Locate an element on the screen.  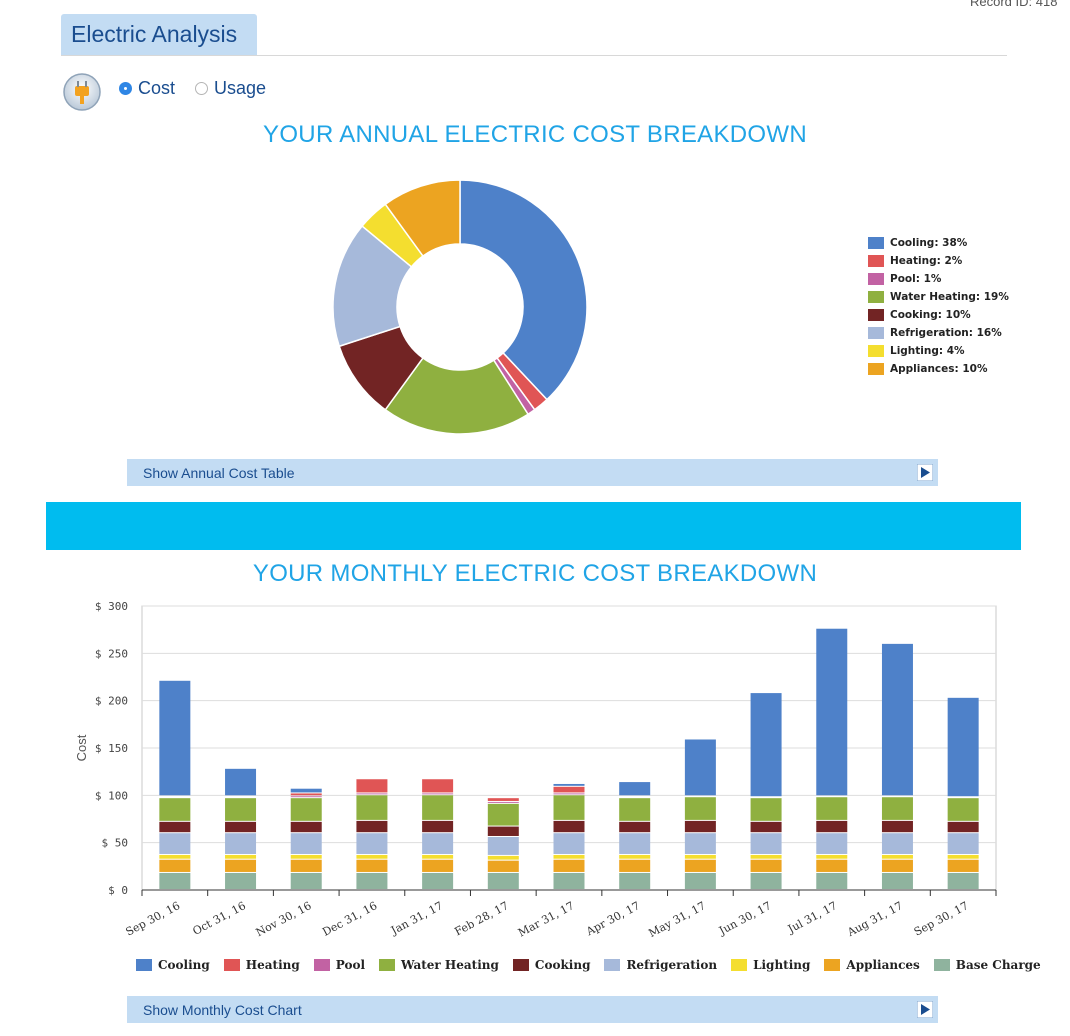
show-monthly-chart-label: Show Monthly Cost Chart is located at coordinates (222, 1009).